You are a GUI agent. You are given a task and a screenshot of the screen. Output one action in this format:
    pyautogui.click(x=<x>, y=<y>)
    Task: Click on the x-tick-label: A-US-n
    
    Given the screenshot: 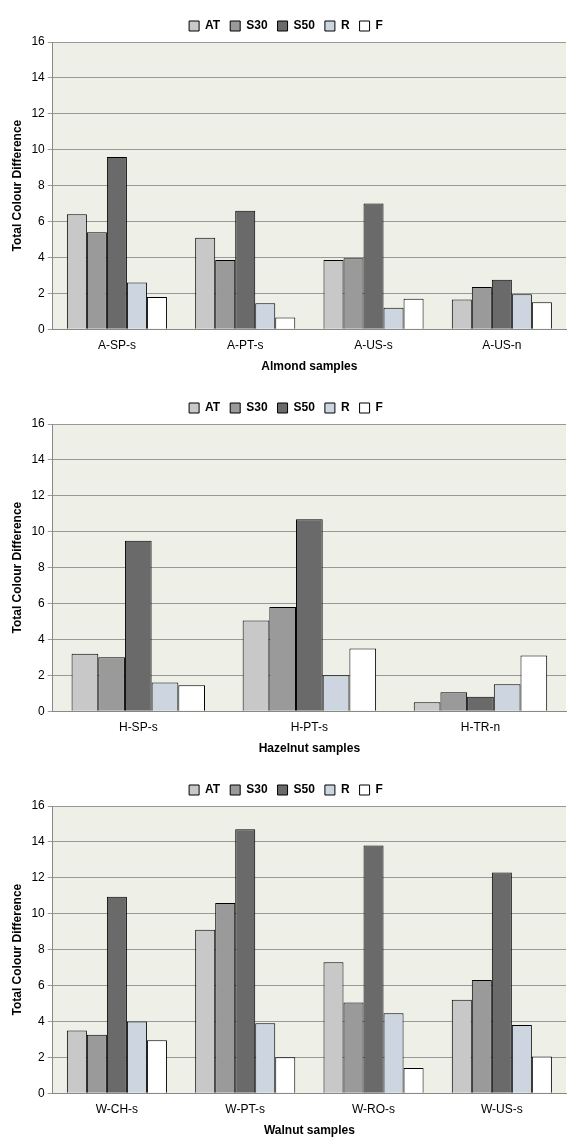 What is the action you would take?
    pyautogui.click(x=502, y=344)
    